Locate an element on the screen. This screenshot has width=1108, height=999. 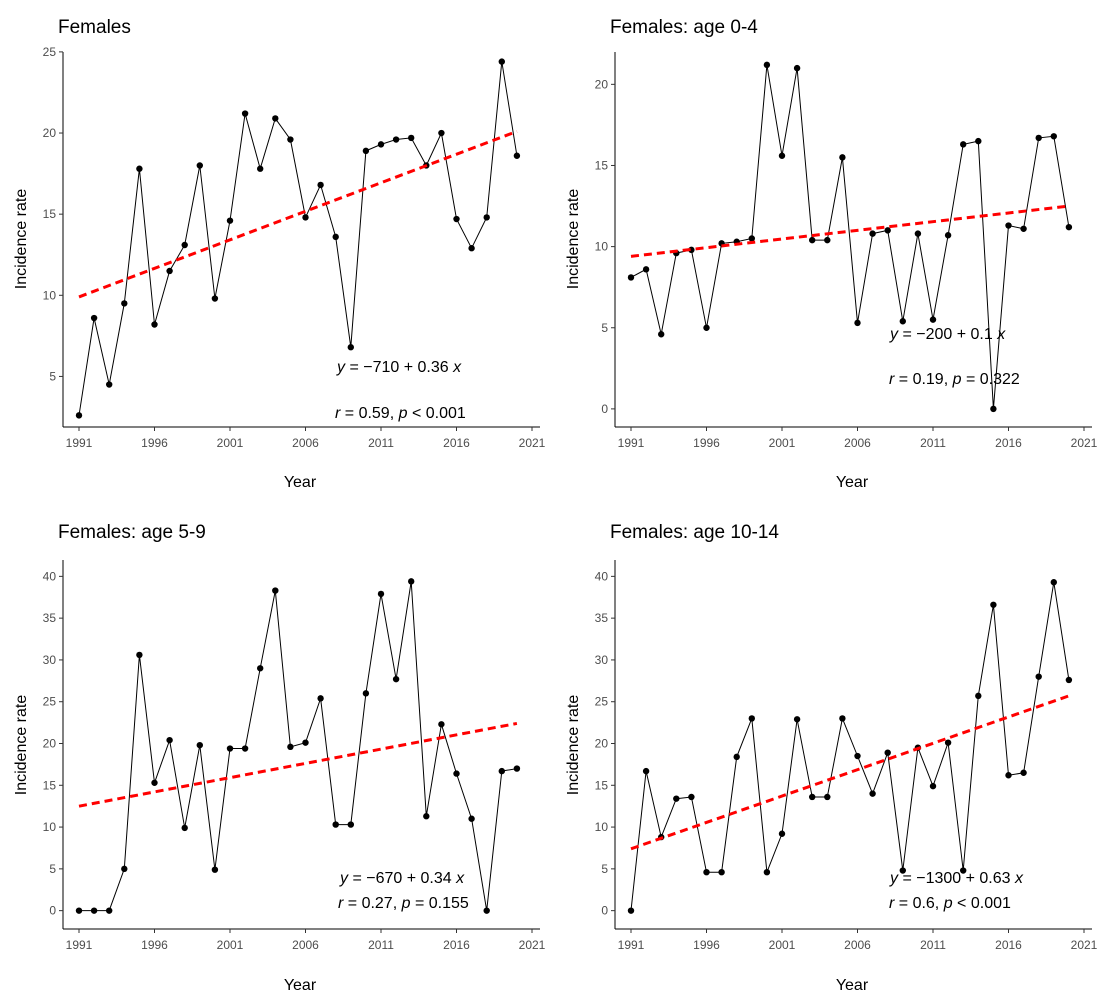
x-tick-label: 2001 is located at coordinates (230, 443).